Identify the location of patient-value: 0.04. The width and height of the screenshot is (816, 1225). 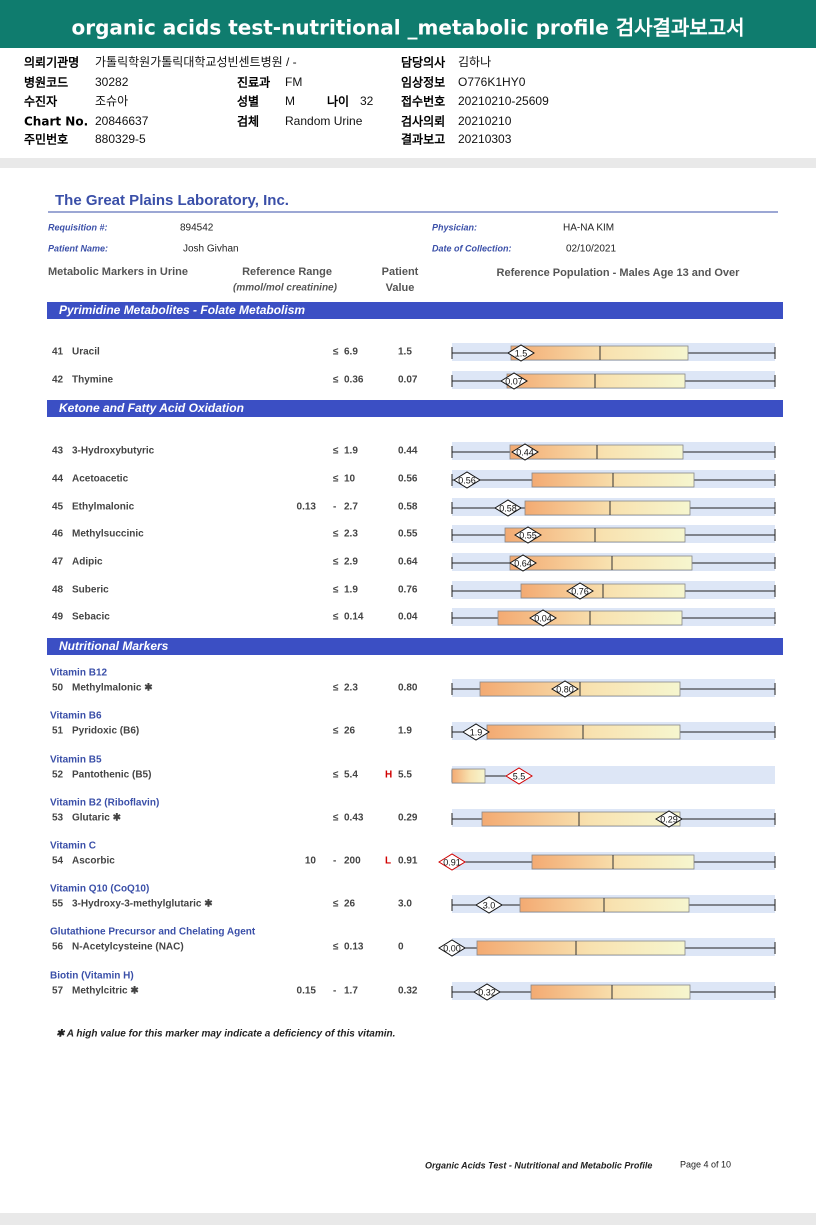
(408, 617).